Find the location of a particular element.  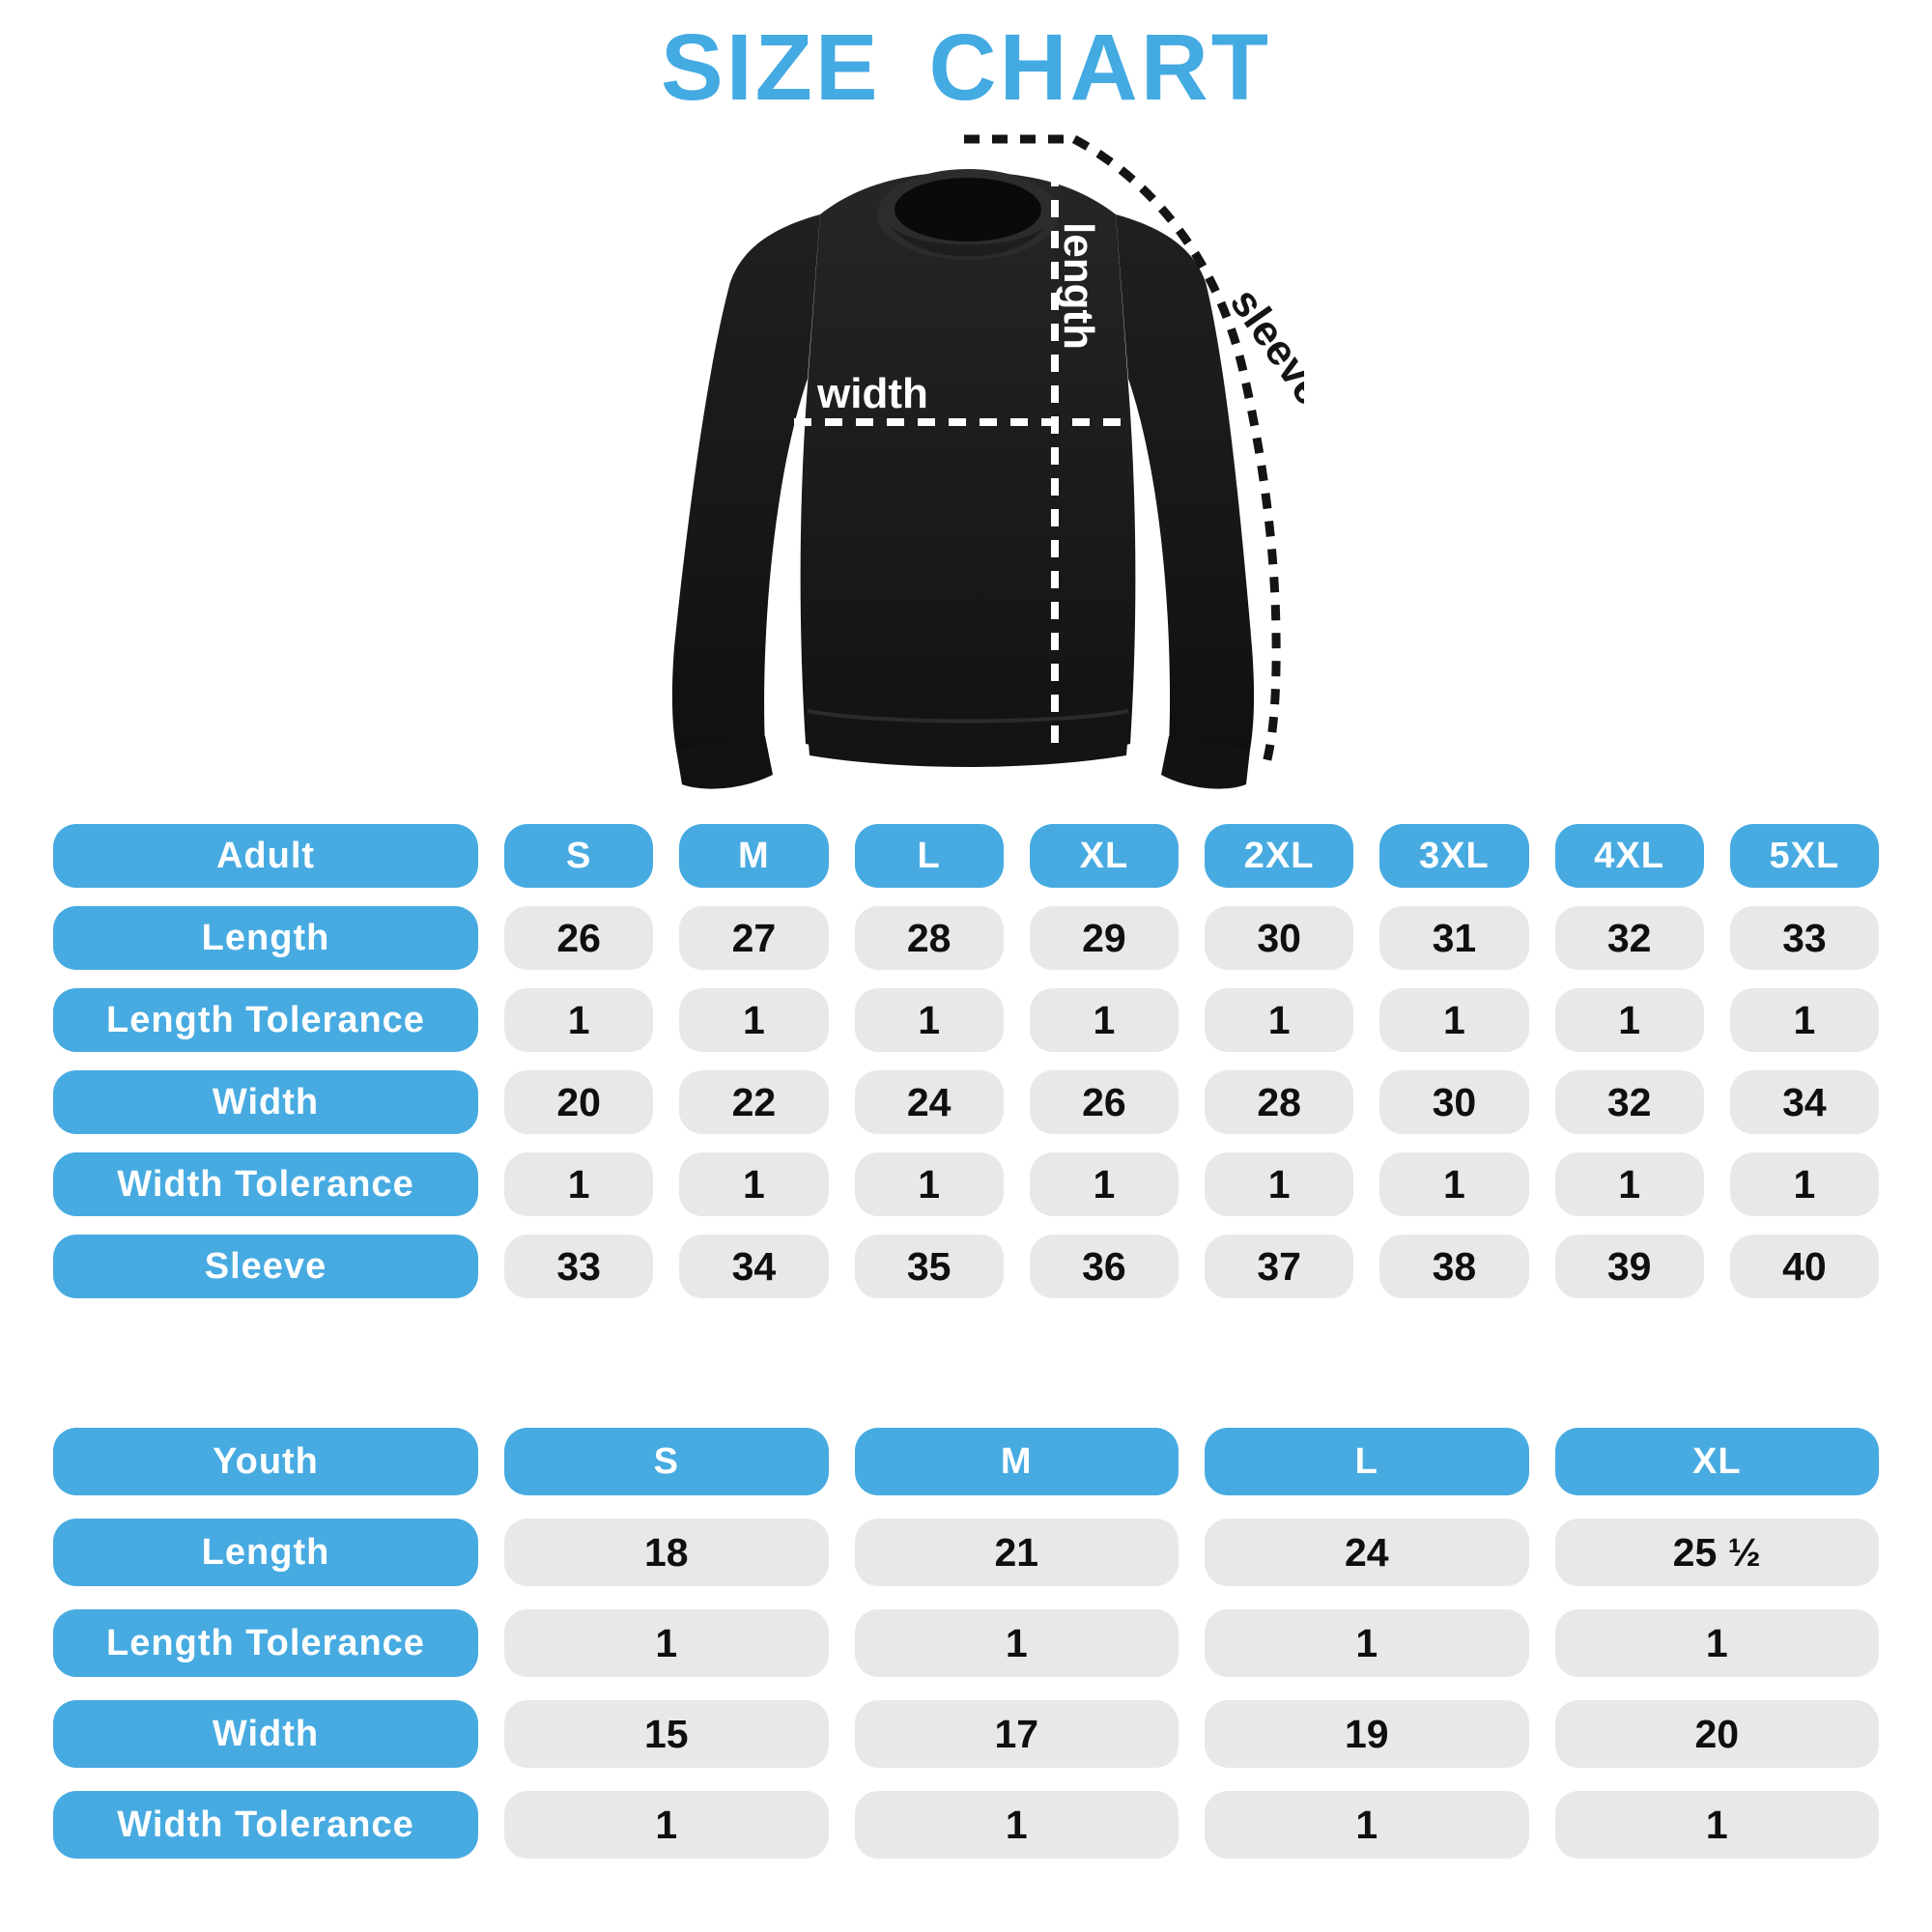

adult-size-header-5xl: 5XL is located at coordinates (1804, 856).